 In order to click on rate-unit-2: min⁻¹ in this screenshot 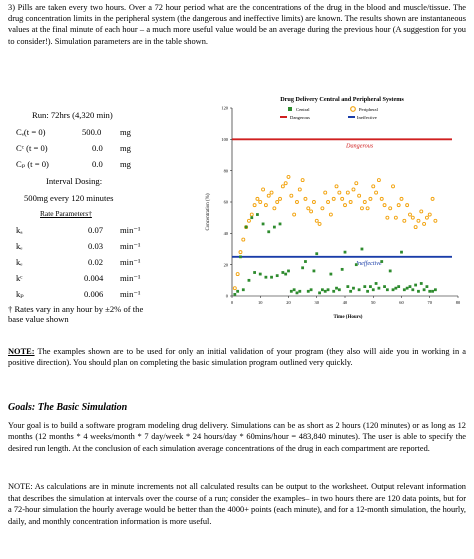, I will do `click(130, 262)`.